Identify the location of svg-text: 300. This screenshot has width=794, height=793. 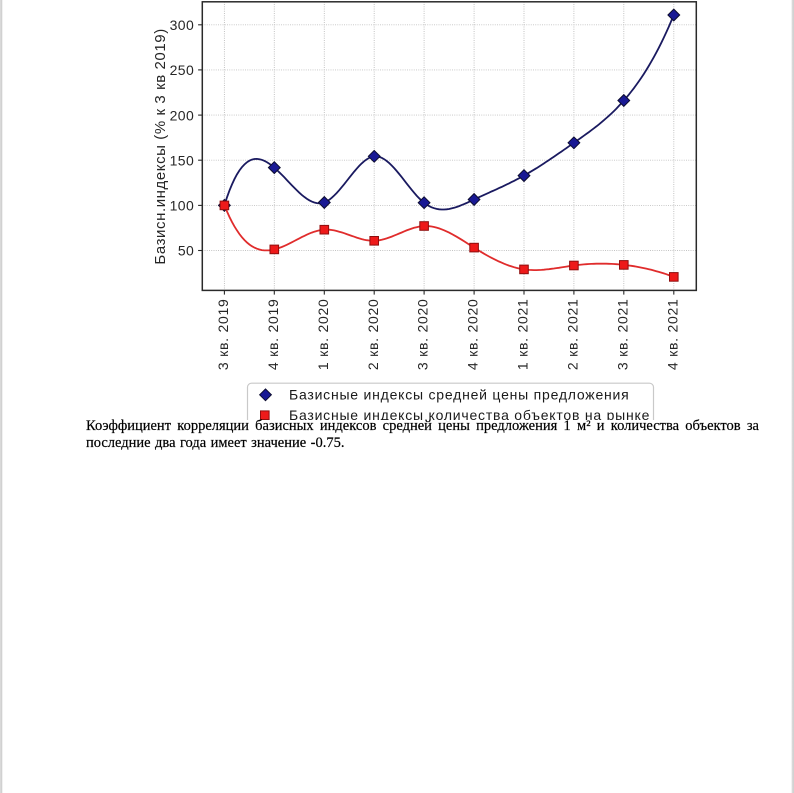
(182, 25).